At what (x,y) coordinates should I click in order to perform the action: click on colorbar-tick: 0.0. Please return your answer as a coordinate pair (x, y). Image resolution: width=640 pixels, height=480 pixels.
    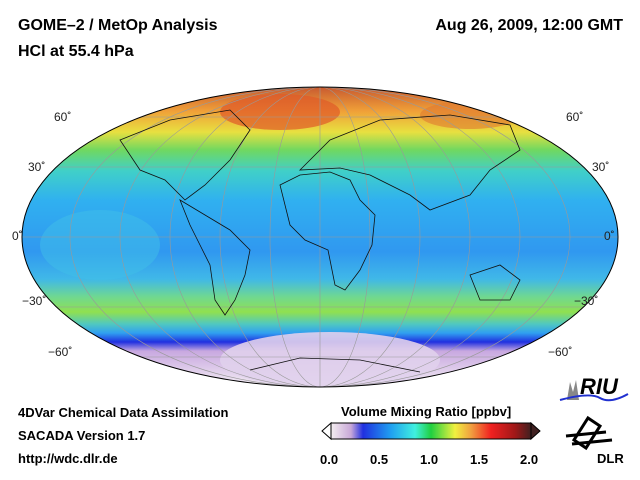
    Looking at the image, I should click on (329, 459).